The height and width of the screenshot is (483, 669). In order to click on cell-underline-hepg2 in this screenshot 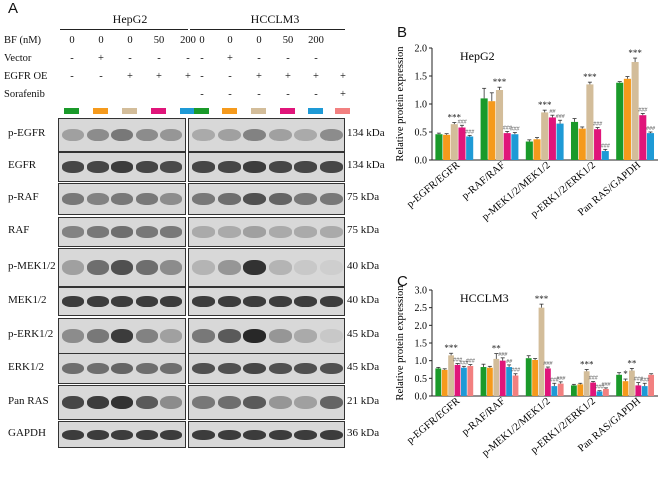, I will do `click(124, 29)`.